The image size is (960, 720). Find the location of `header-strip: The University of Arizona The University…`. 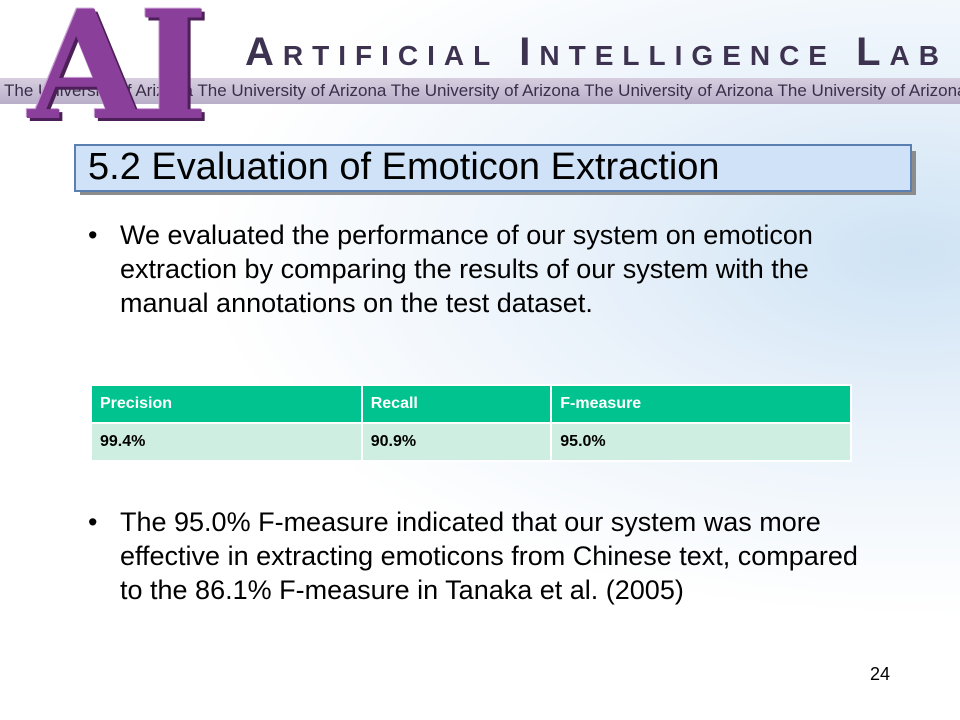

header-strip: The University of Arizona The University… is located at coordinates (480, 91).